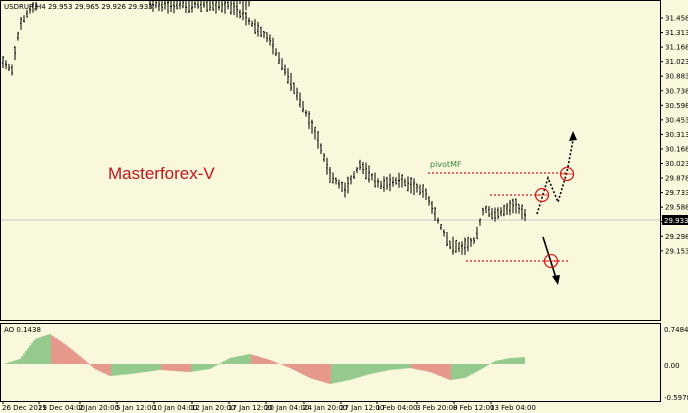 Image resolution: width=688 pixels, height=413 pixels. I want to click on down-arrow-icon, so click(556, 280).